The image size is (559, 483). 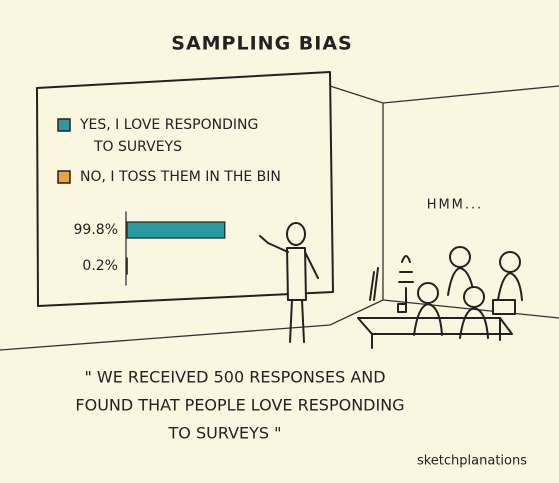 I want to click on audience, so click(x=440, y=297).